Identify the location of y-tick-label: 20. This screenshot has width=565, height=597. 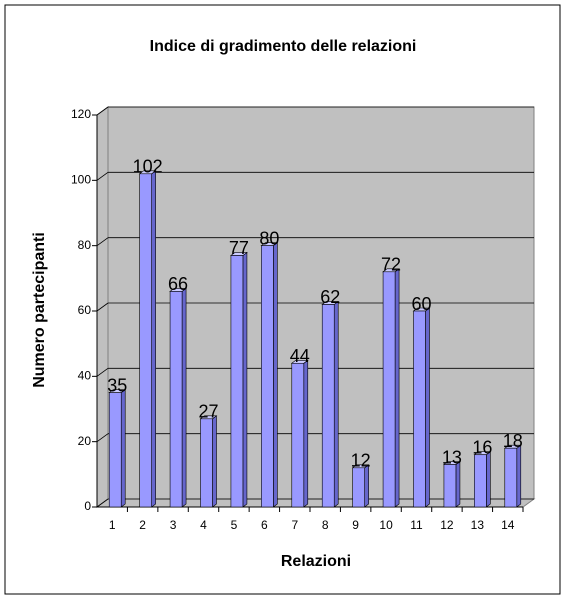
(85, 441).